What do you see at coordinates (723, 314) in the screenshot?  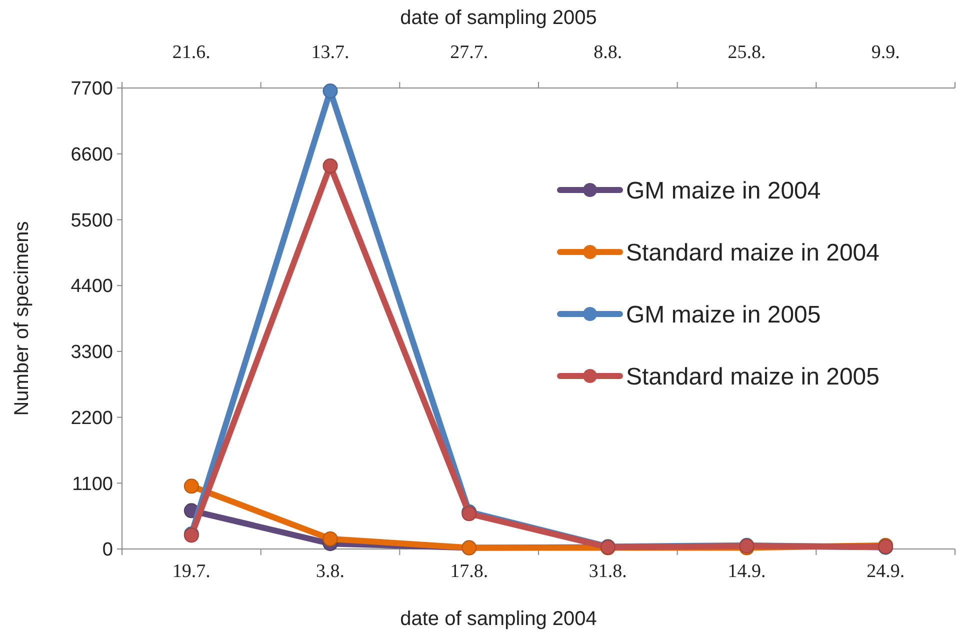 I see `legend-label: GM maize in 2005` at bounding box center [723, 314].